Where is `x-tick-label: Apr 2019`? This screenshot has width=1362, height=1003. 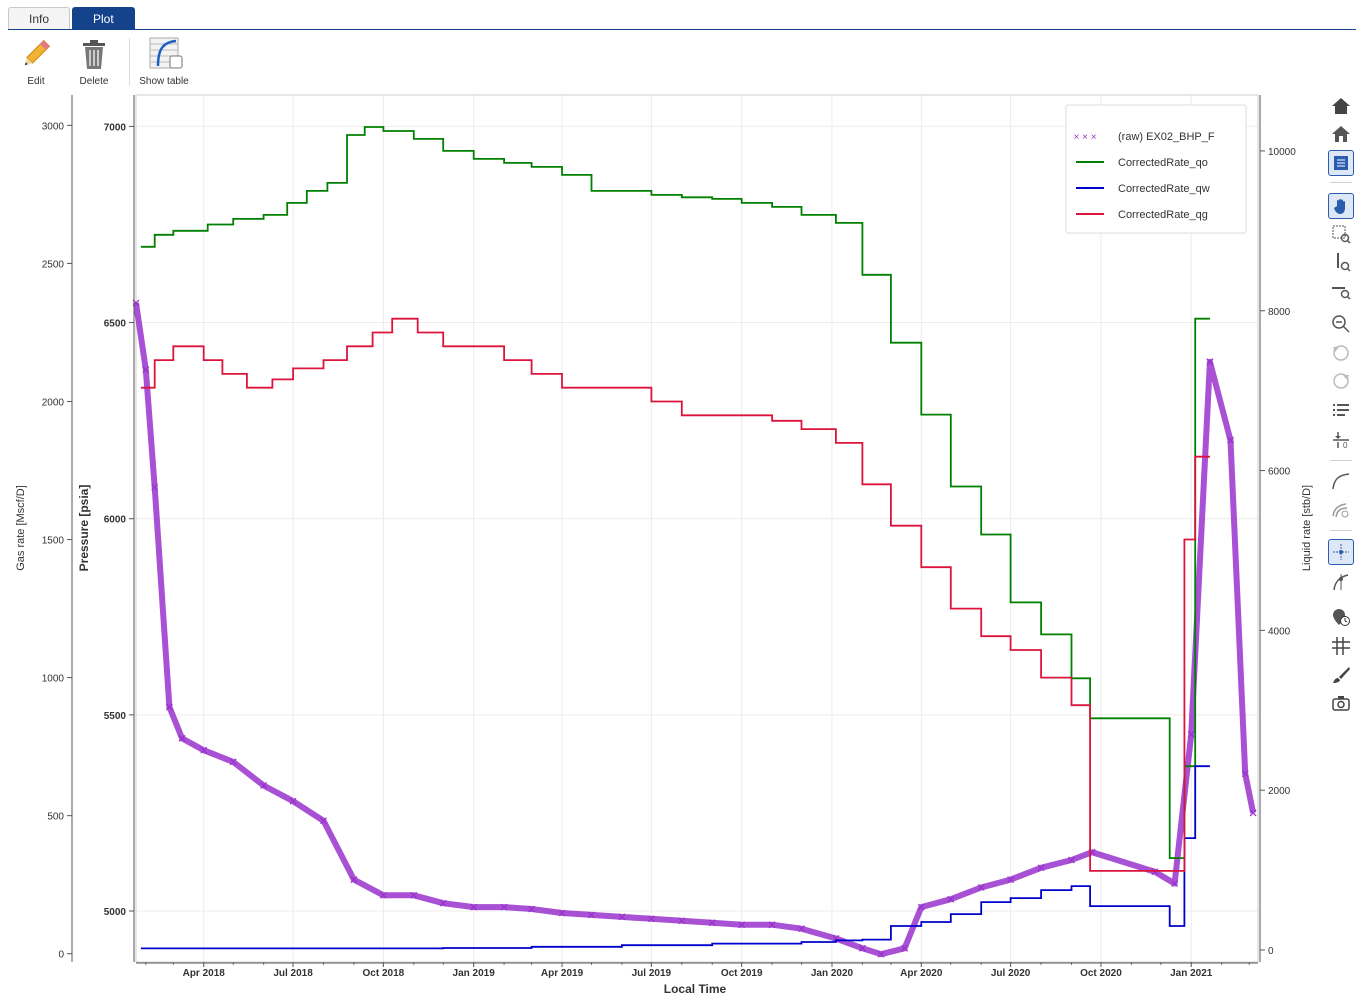 x-tick-label: Apr 2019 is located at coordinates (562, 973).